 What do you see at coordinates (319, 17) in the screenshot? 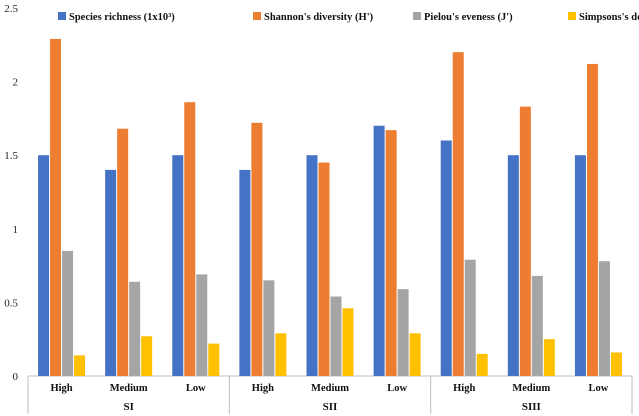
I see `legend-label: Shannon's diversity (H')` at bounding box center [319, 17].